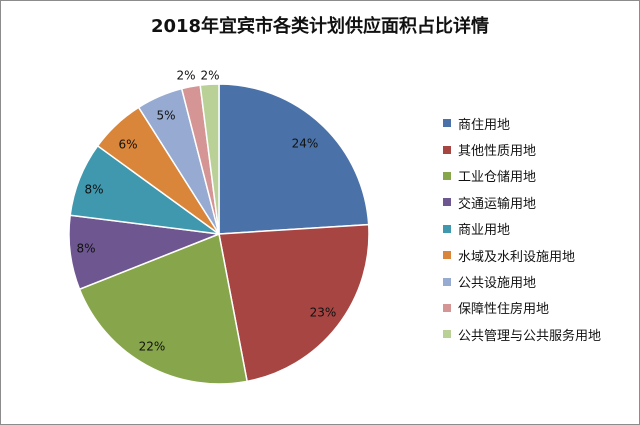  What do you see at coordinates (540, 281) in the screenshot?
I see `legend-item: 公共设施用地` at bounding box center [540, 281].